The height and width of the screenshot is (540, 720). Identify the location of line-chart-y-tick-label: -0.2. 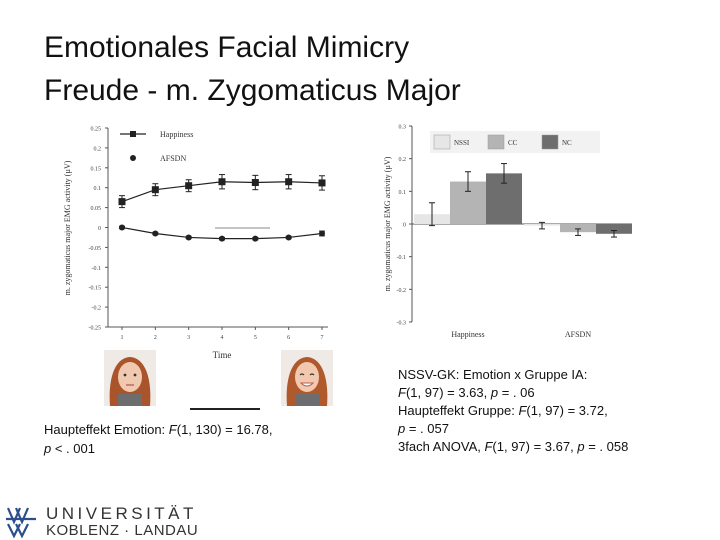
(97, 309).